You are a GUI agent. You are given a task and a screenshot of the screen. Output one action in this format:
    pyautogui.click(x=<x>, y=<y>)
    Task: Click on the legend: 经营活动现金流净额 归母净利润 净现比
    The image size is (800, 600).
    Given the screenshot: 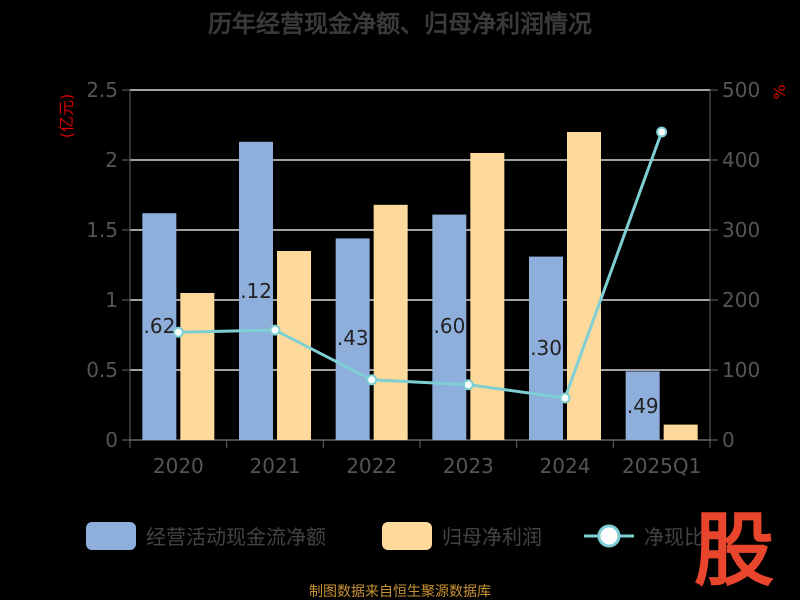 What is the action you would take?
    pyautogui.click(x=395, y=536)
    